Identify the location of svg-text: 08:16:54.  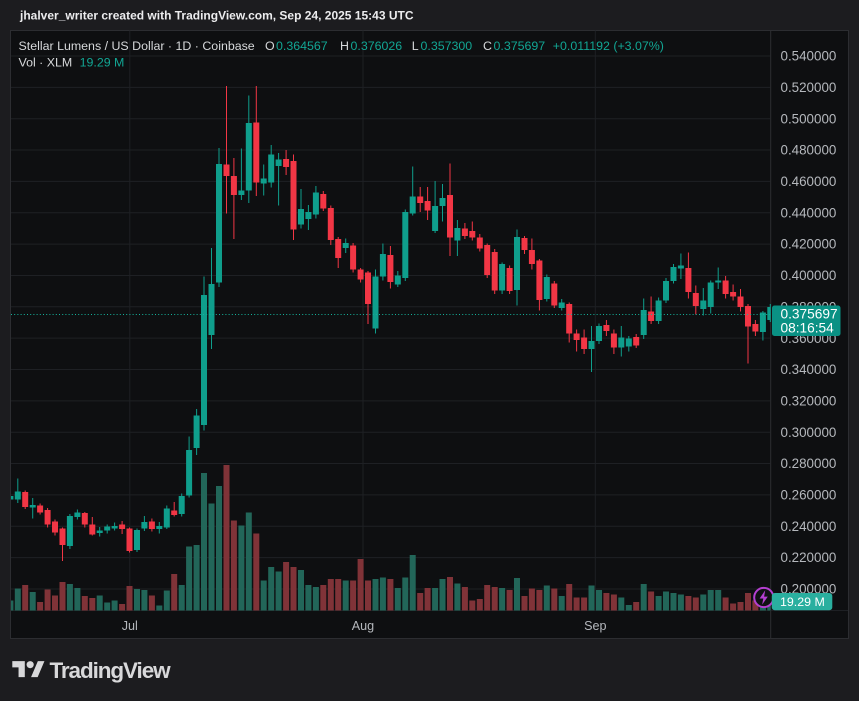
(808, 327).